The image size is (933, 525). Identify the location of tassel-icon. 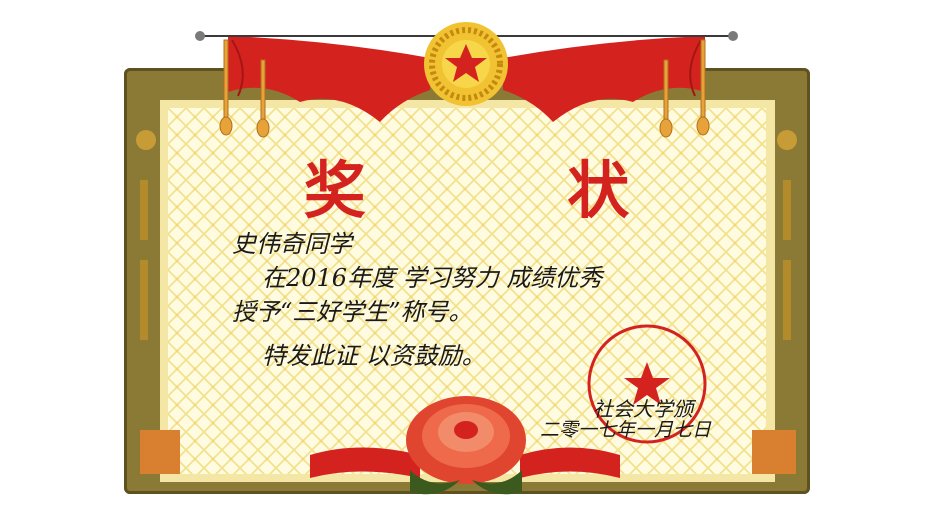
(464, 88).